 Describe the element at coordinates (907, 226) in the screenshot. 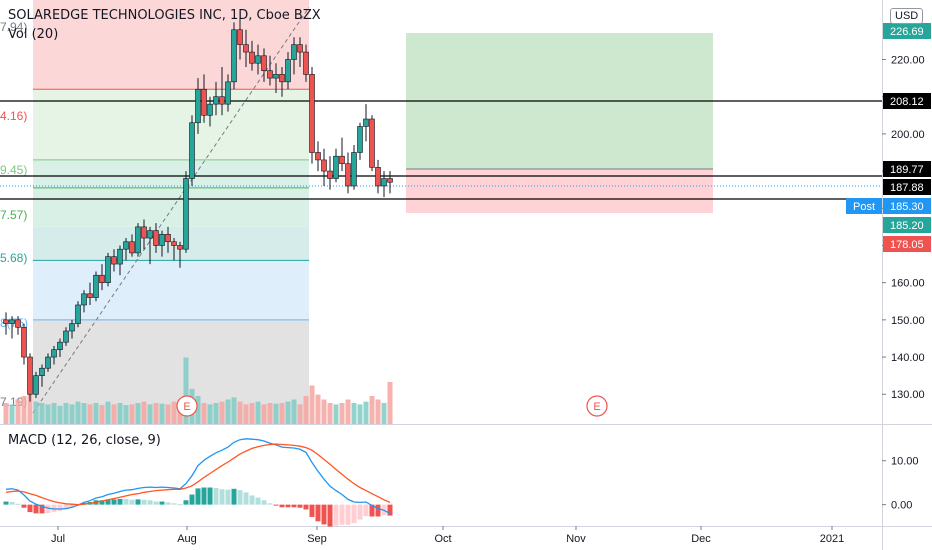

I see `price-tag-label: 185.20` at that location.